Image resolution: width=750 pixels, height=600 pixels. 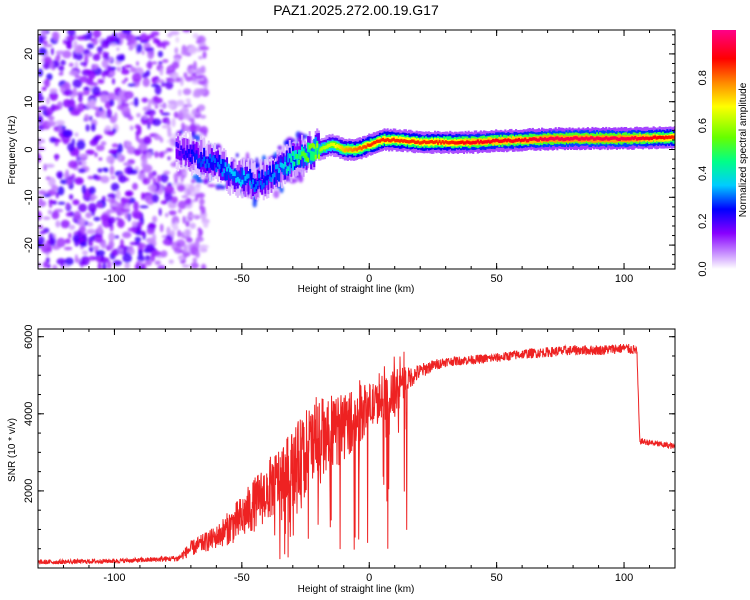 What do you see at coordinates (703, 173) in the screenshot?
I see `colorbar-tick-labels: 0.0 0.2 0.4 0.6 0.8` at bounding box center [703, 173].